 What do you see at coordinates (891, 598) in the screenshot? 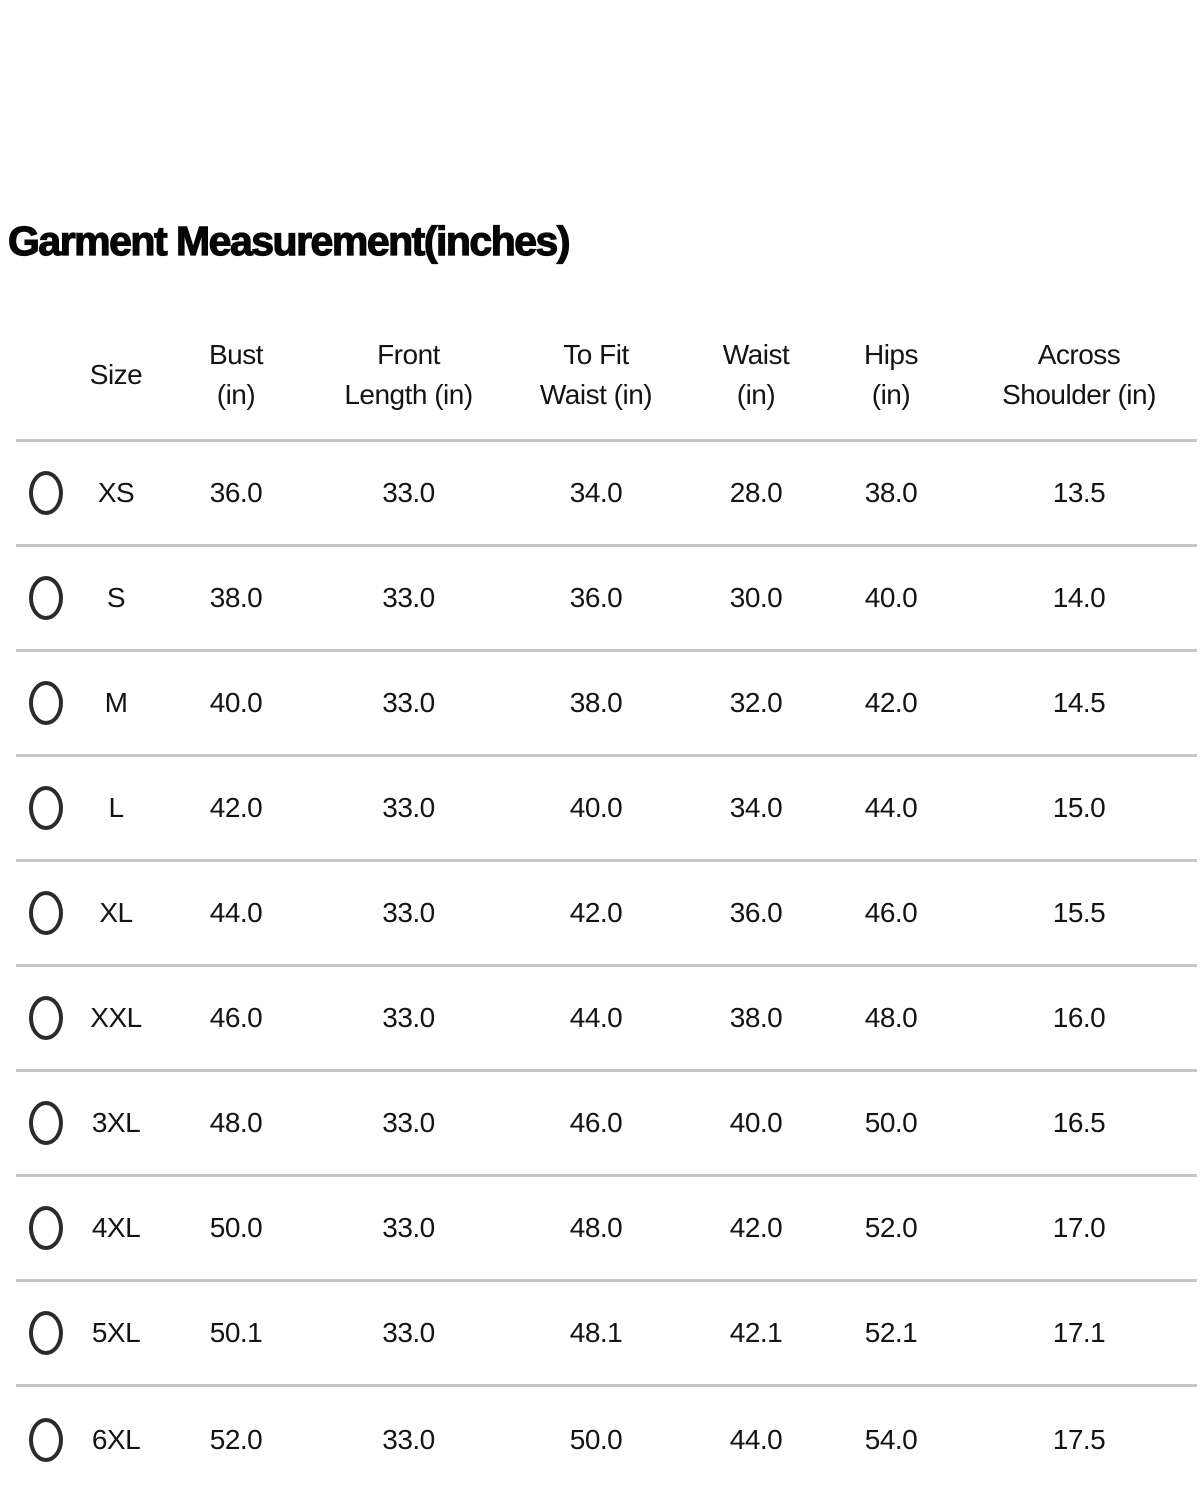
I see `hips-value: 40.0` at bounding box center [891, 598].